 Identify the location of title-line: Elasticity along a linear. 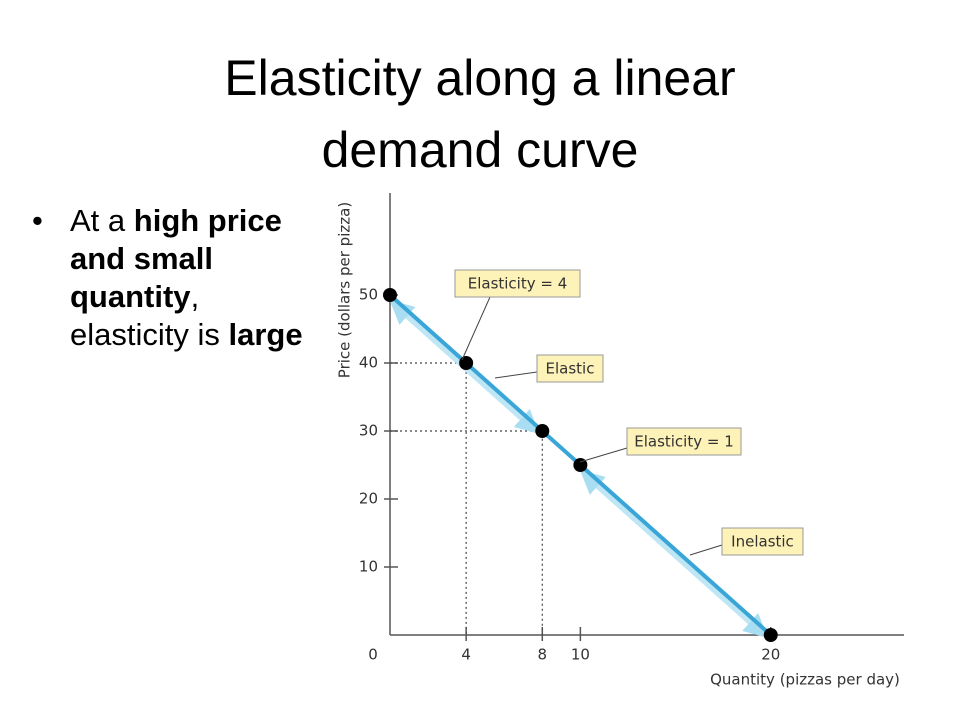
(480, 78).